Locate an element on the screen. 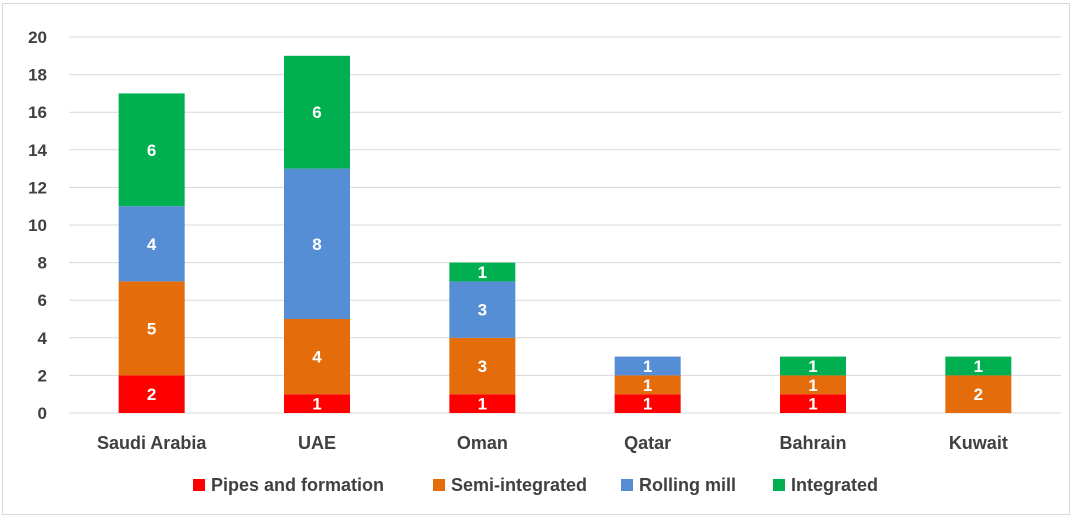  y-tick-label: 12 is located at coordinates (37, 187).